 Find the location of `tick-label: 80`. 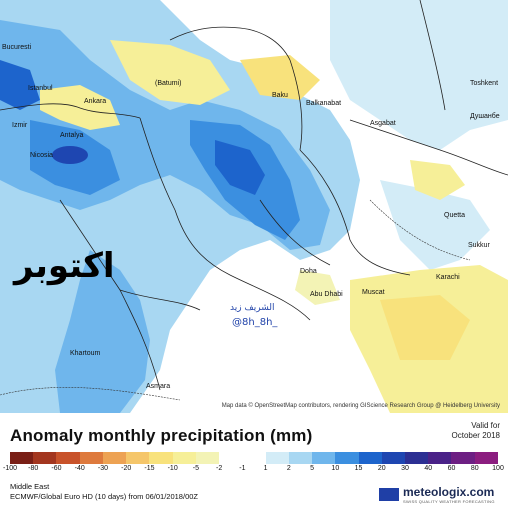

tick-label: 80 is located at coordinates (474, 468).